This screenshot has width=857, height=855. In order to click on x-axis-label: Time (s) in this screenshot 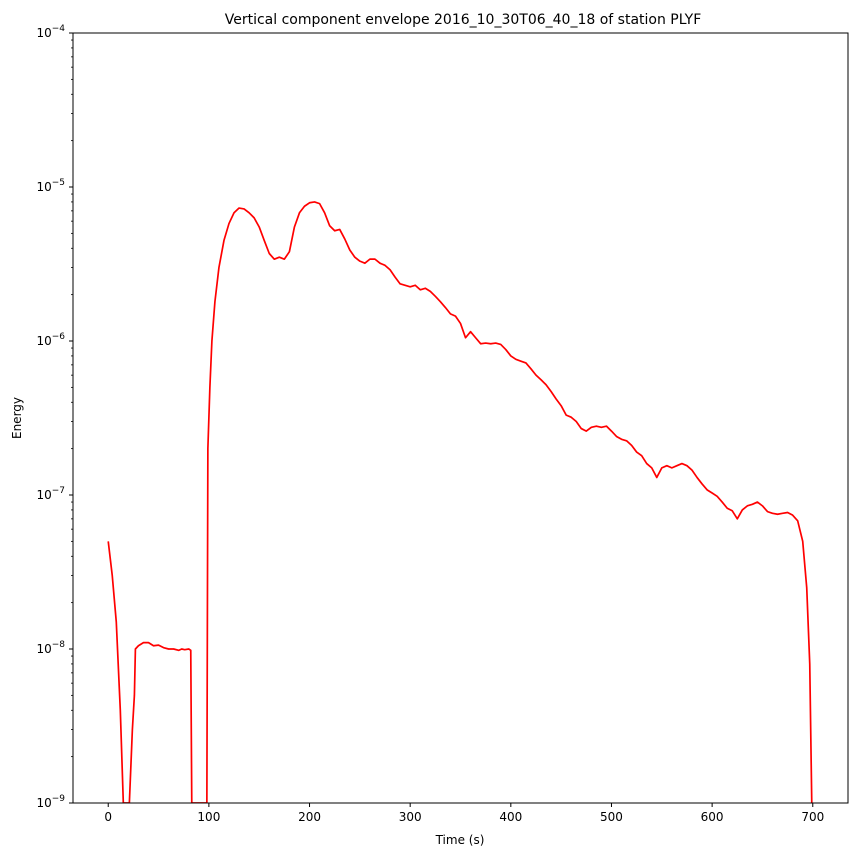, I will do `click(460, 840)`.